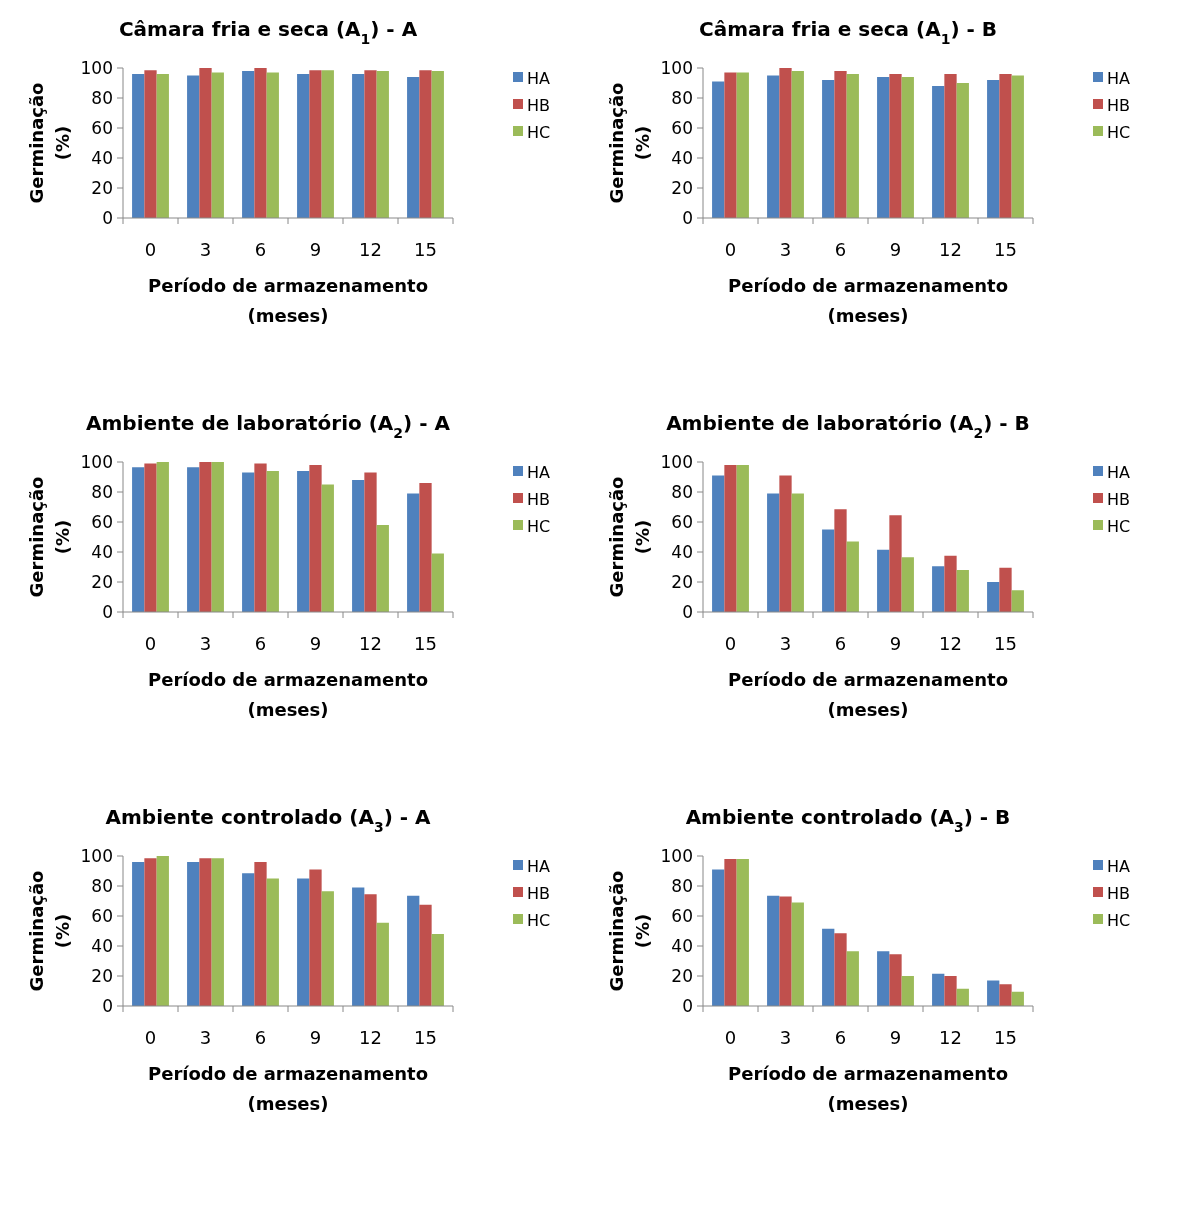 Image resolution: width=1181 pixels, height=1207 pixels. Describe the element at coordinates (268, 820) in the screenshot. I see `chart-title: Ambiente controlado (A$_{3}$) - A` at that location.